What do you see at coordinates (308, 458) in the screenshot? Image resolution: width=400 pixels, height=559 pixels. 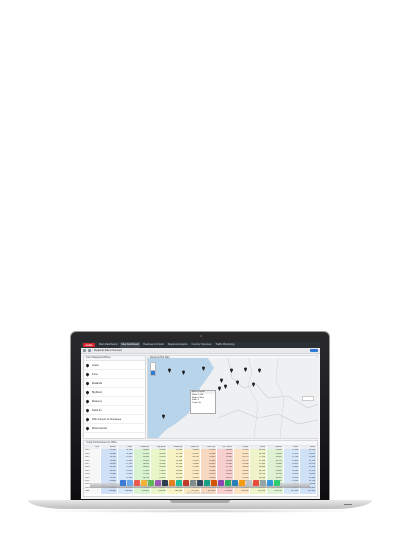 I see `table-cell: 11,400` at bounding box center [308, 458].